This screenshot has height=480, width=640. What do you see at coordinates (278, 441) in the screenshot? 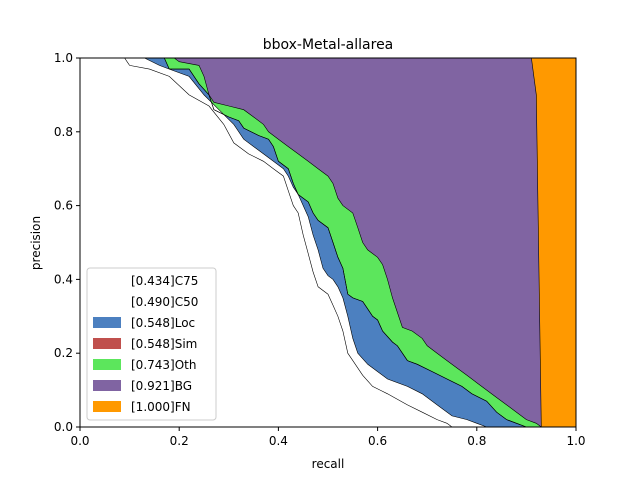
I see `x-tick-label: 0.4` at bounding box center [278, 441].